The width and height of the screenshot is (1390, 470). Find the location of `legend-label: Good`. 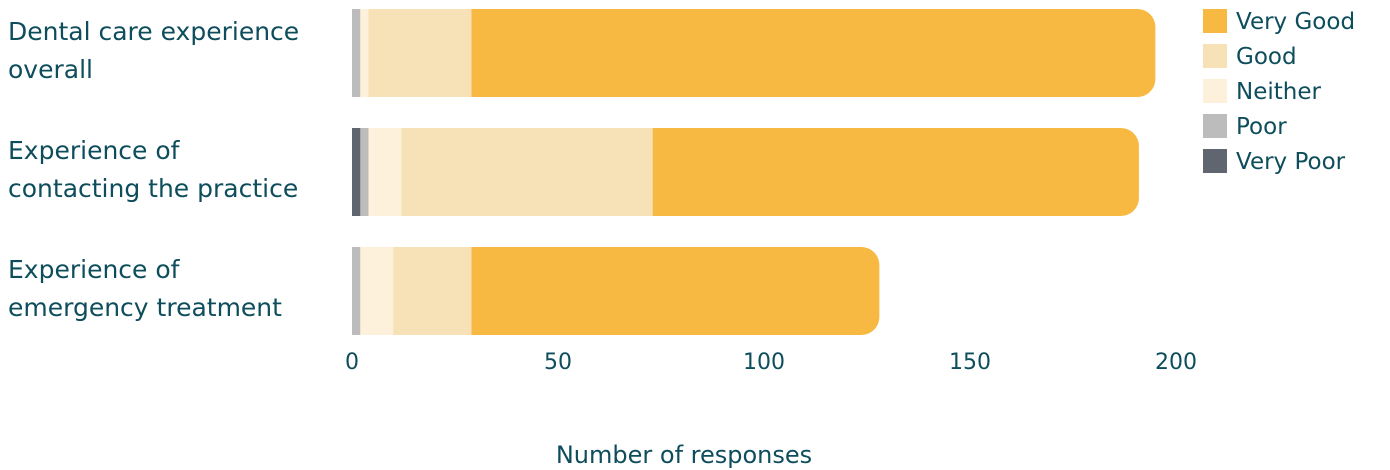

legend-label: Good is located at coordinates (1266, 57).